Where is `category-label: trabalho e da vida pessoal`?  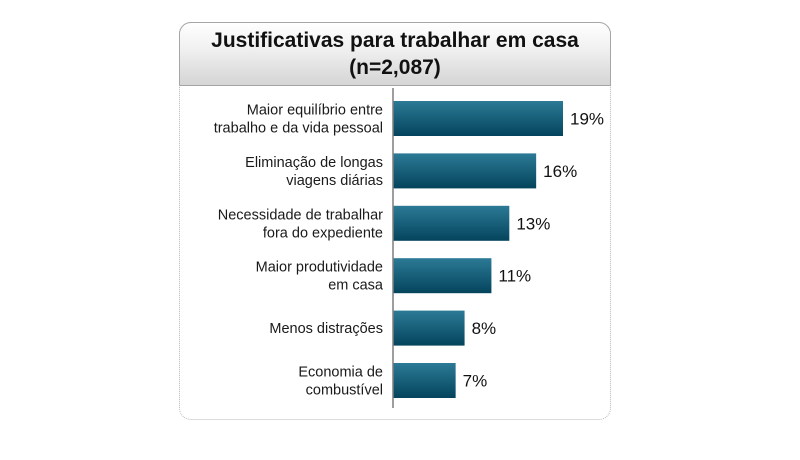 category-label: trabalho e da vida pessoal is located at coordinates (298, 129).